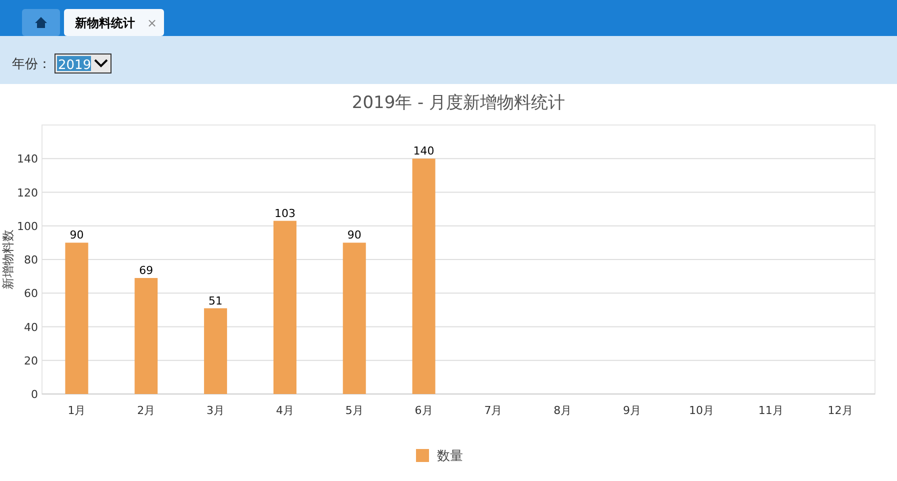 This screenshot has height=481, width=897. Describe the element at coordinates (840, 410) in the screenshot. I see `x-tick-label: 12月` at that location.